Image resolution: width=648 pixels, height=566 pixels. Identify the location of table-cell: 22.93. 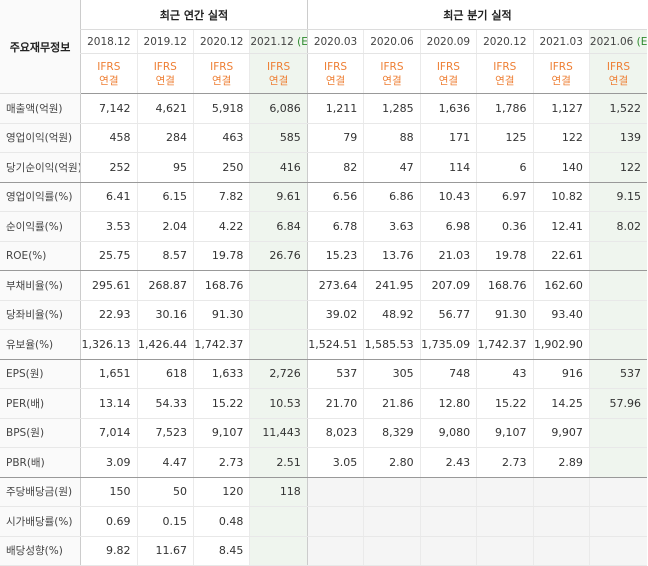
(109, 315).